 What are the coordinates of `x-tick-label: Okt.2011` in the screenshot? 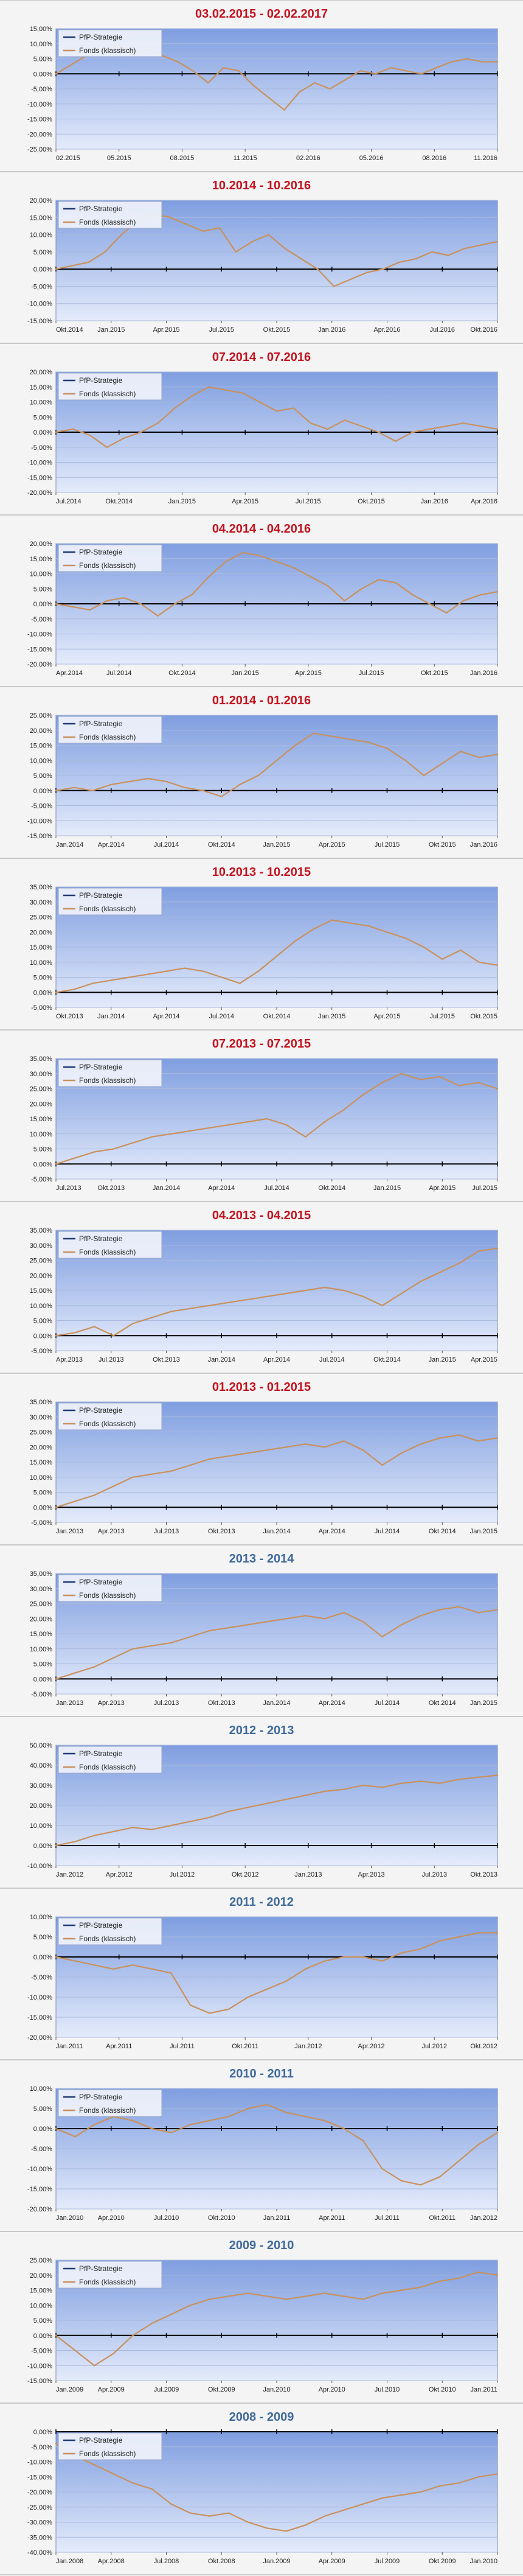 It's located at (245, 2046).